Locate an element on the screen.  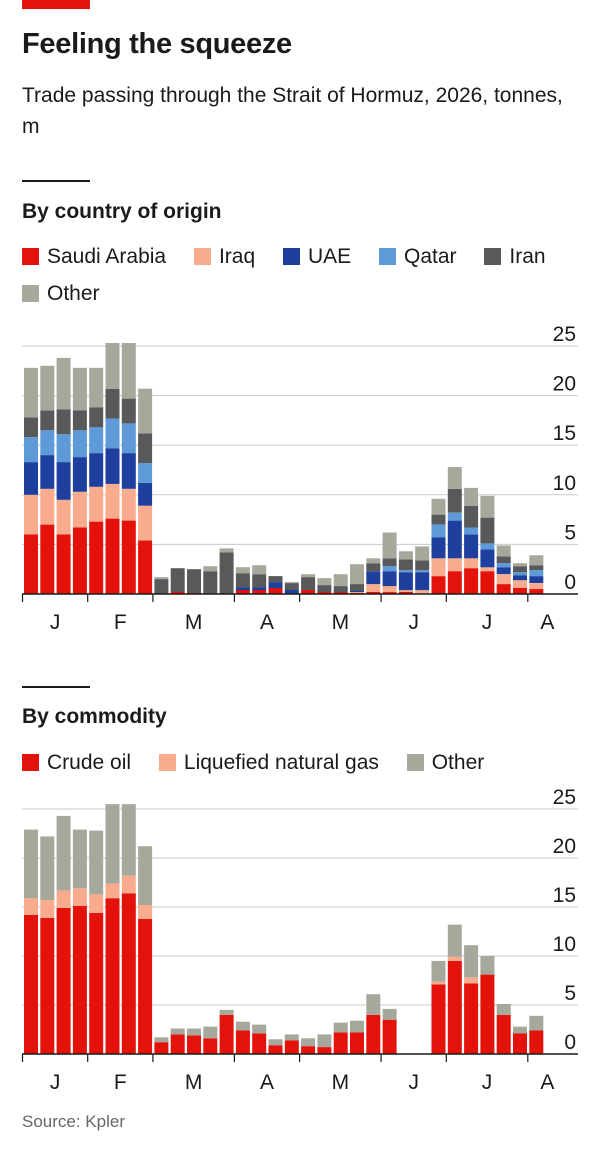
legend-item-saudi-arabia: Saudi Arabia is located at coordinates (94, 256).